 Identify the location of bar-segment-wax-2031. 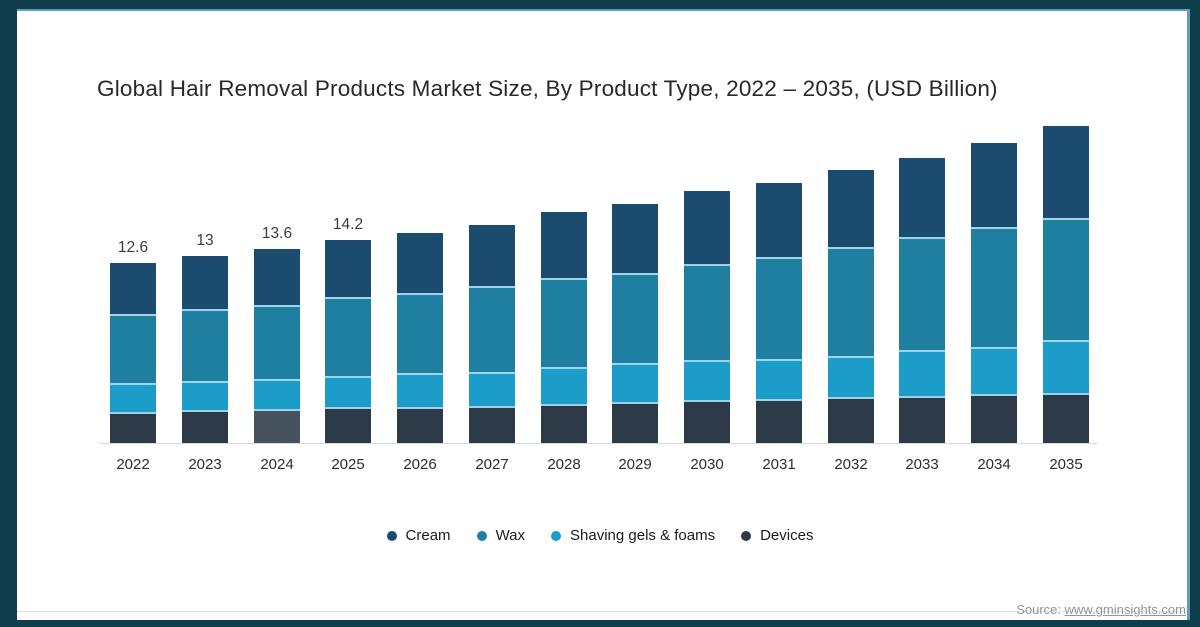
(779, 308).